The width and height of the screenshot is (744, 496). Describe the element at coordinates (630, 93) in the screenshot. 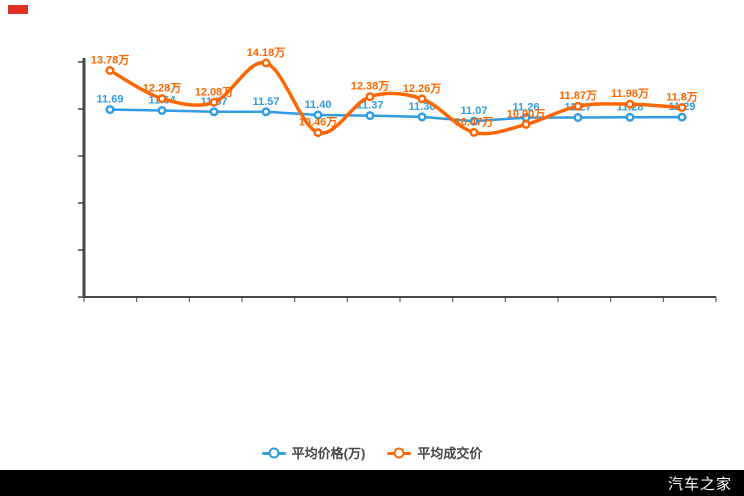

I see `data-label: 11.98万` at that location.